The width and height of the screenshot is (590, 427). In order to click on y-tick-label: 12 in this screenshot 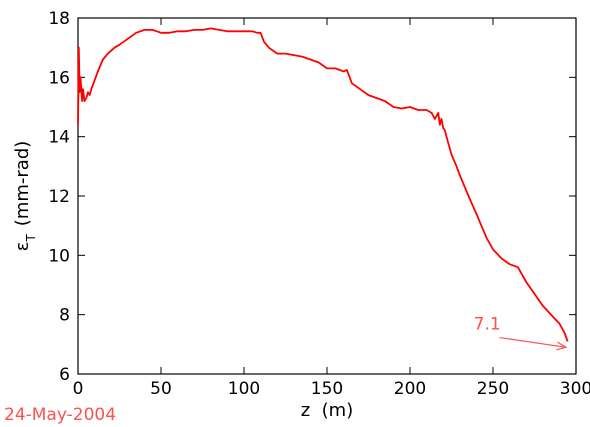, I will do `click(59, 197)`.